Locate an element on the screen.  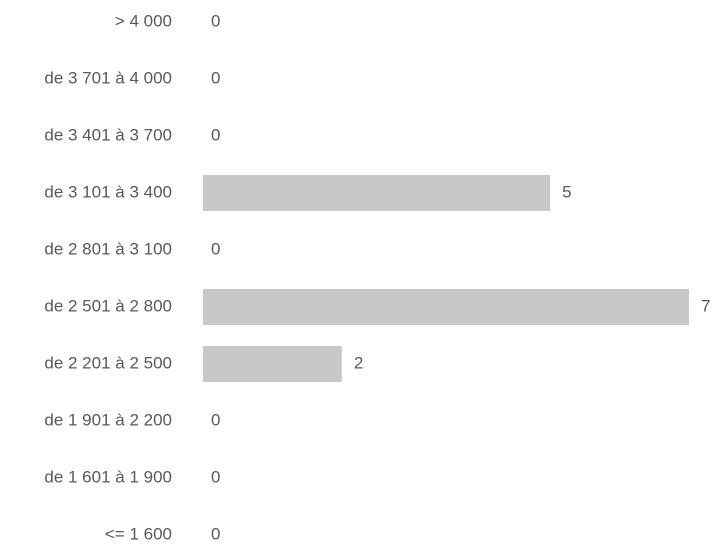
data-label: 5 is located at coordinates (566, 191).